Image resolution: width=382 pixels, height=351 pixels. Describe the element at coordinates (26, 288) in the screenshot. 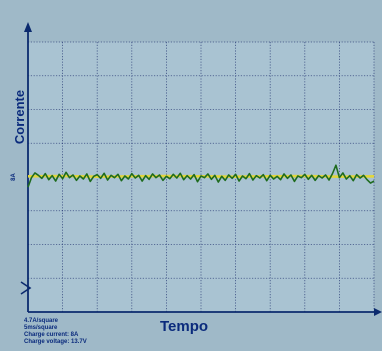

I see `y-axis-break-mark` at that location.